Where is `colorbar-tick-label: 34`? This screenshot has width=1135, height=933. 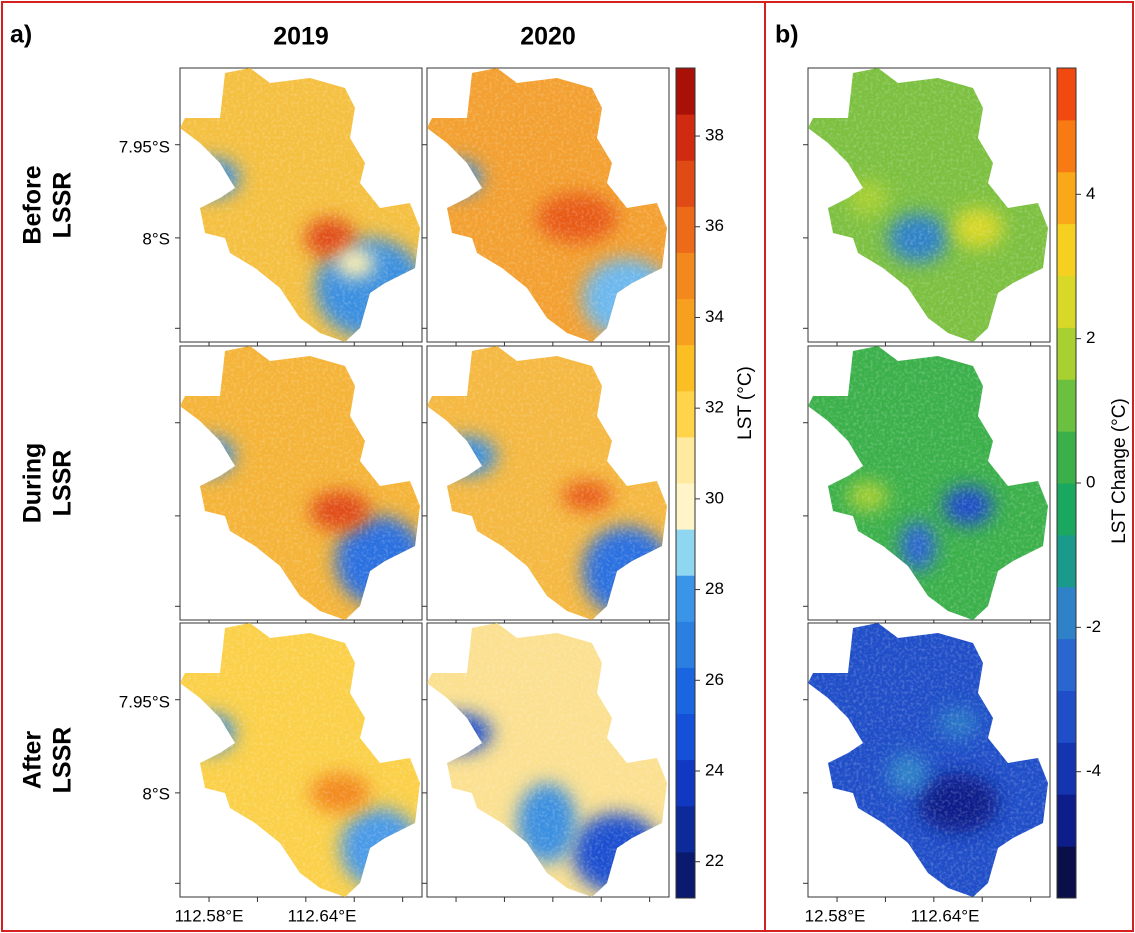 colorbar-tick-label: 34 is located at coordinates (714, 316).